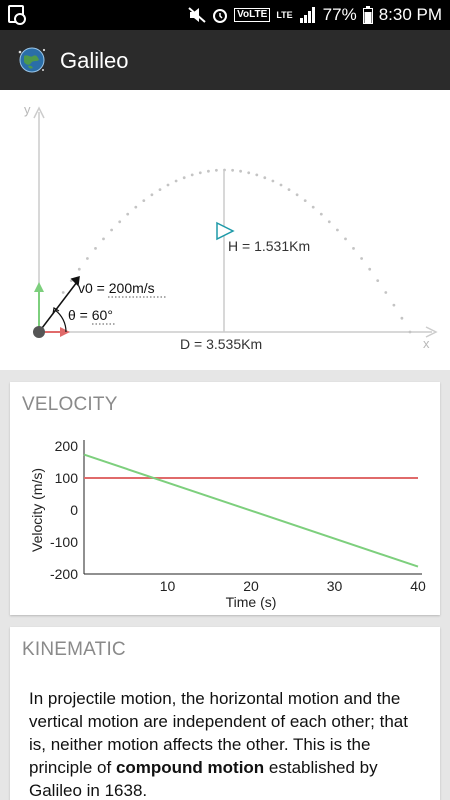 This screenshot has width=450, height=800. What do you see at coordinates (27, 109) in the screenshot?
I see `y-axis-label: y` at bounding box center [27, 109].